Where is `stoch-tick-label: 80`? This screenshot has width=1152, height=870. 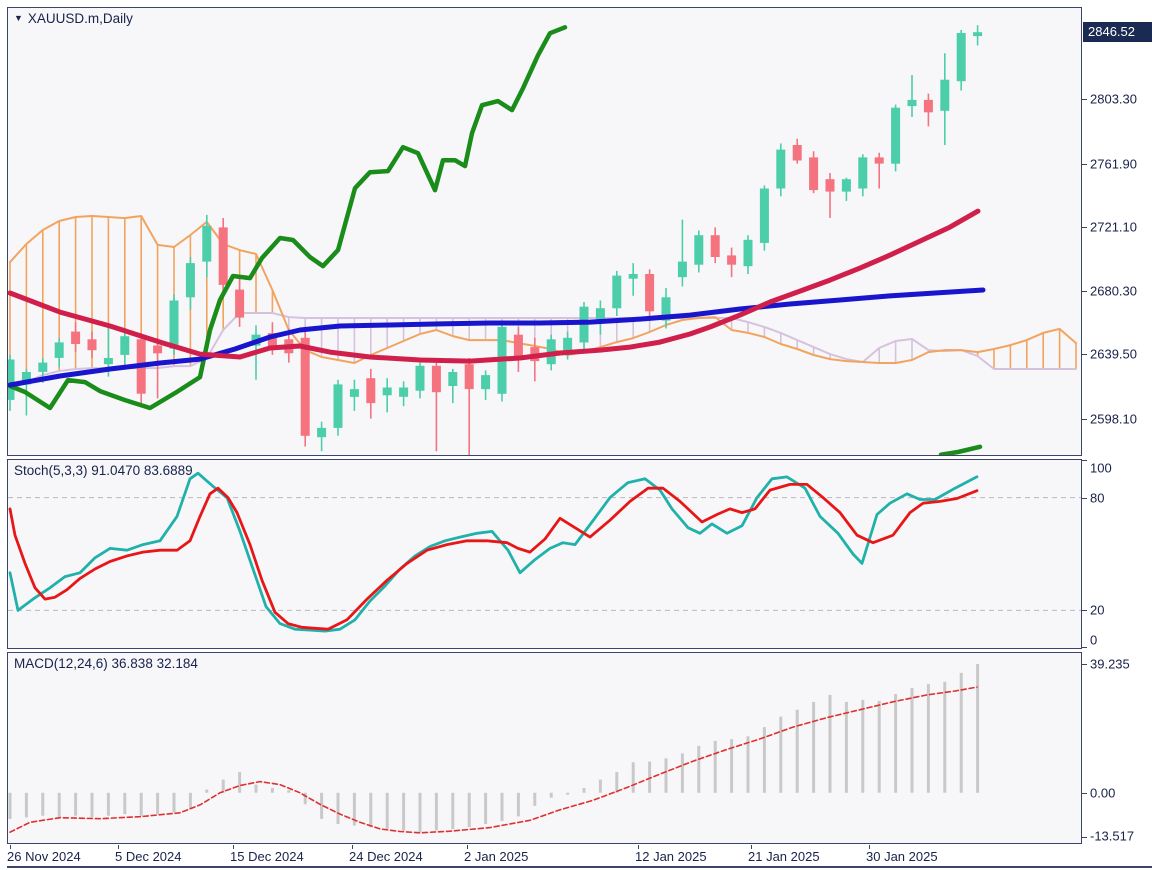 stoch-tick-label: 80 is located at coordinates (1097, 498).